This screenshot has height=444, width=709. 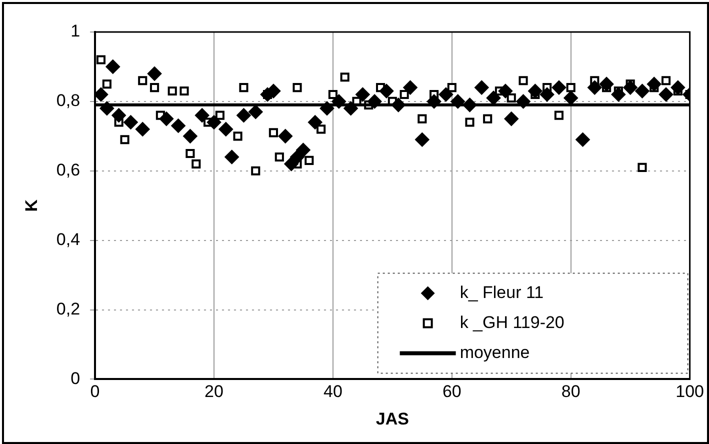 What do you see at coordinates (68, 240) in the screenshot?
I see `y-tick-label: 0,4` at bounding box center [68, 240].